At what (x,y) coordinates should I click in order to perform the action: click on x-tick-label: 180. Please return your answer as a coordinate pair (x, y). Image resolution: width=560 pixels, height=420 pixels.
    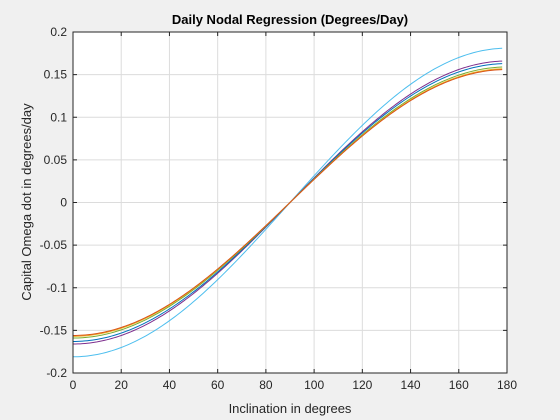
    Looking at the image, I should click on (507, 385).